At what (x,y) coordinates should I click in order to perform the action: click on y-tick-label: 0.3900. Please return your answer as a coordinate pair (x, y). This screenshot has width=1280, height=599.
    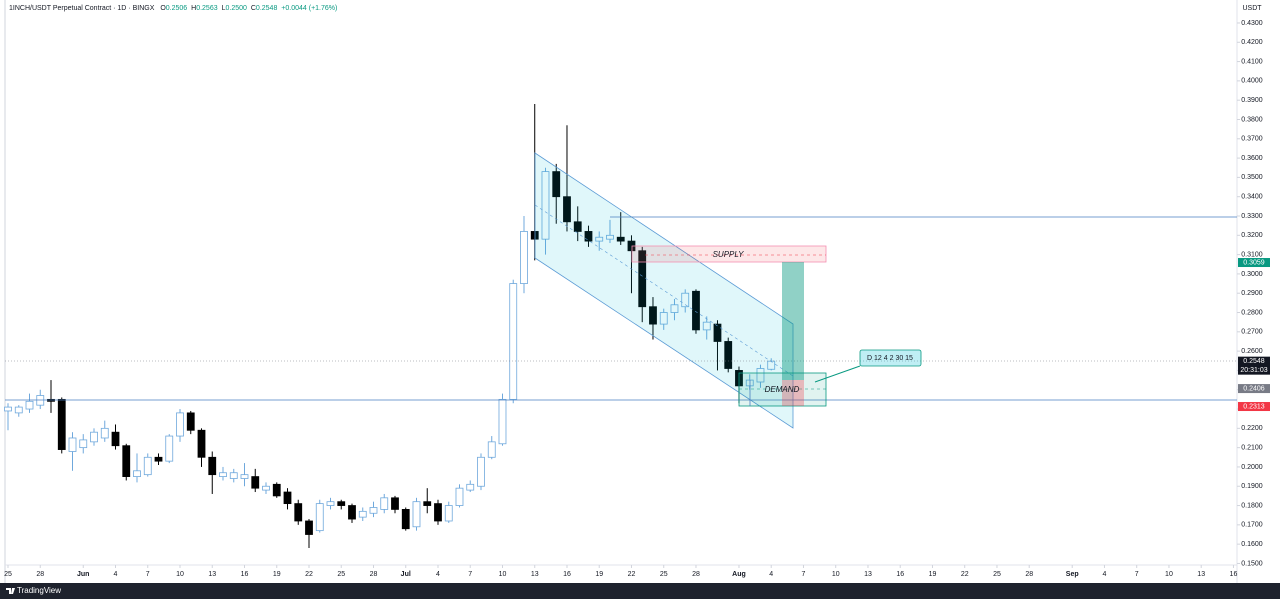
    Looking at the image, I should click on (1252, 100).